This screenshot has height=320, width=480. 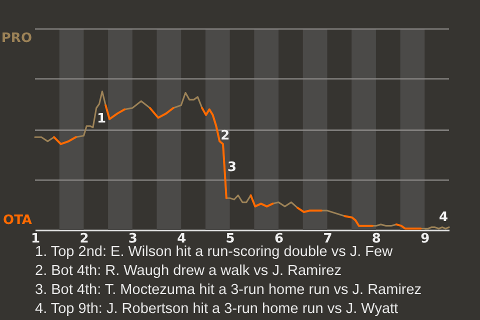 What do you see at coordinates (217, 309) in the screenshot?
I see `text: 4. Top 9th: J. Robertson hit a 3-run home run vs J. Wyatt` at bounding box center [217, 309].